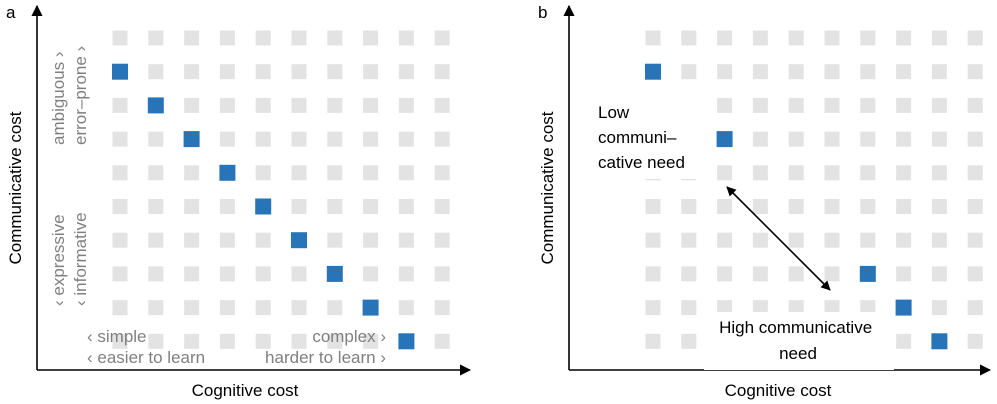  Describe the element at coordinates (146, 357) in the screenshot. I see `annotation-easier-to-learn: ‹ easier to learn` at that location.